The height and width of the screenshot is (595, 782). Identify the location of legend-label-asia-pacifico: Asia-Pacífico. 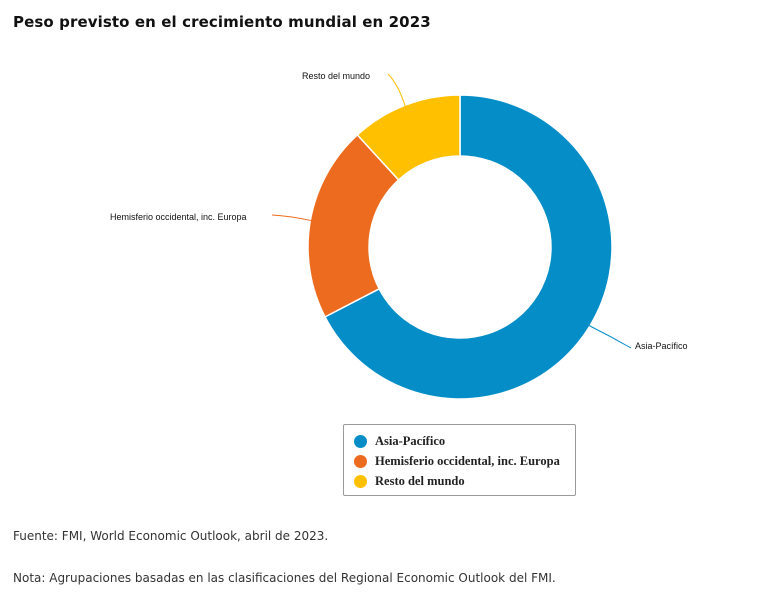
(410, 440).